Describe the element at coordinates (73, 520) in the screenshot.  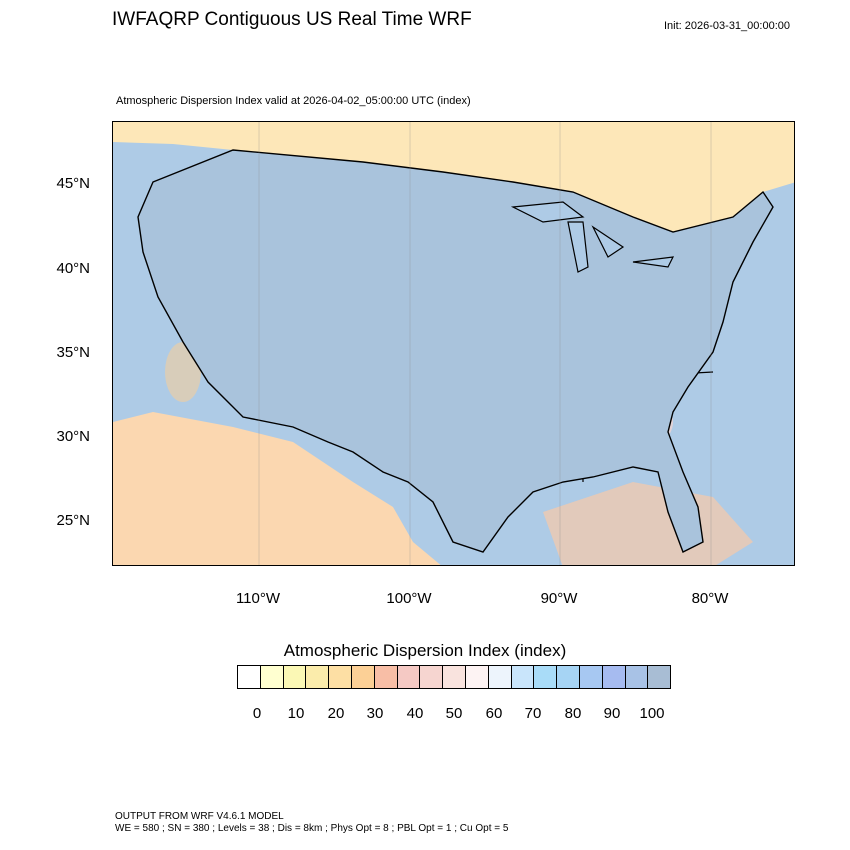
I see `lat-label-25: 25°N` at that location.